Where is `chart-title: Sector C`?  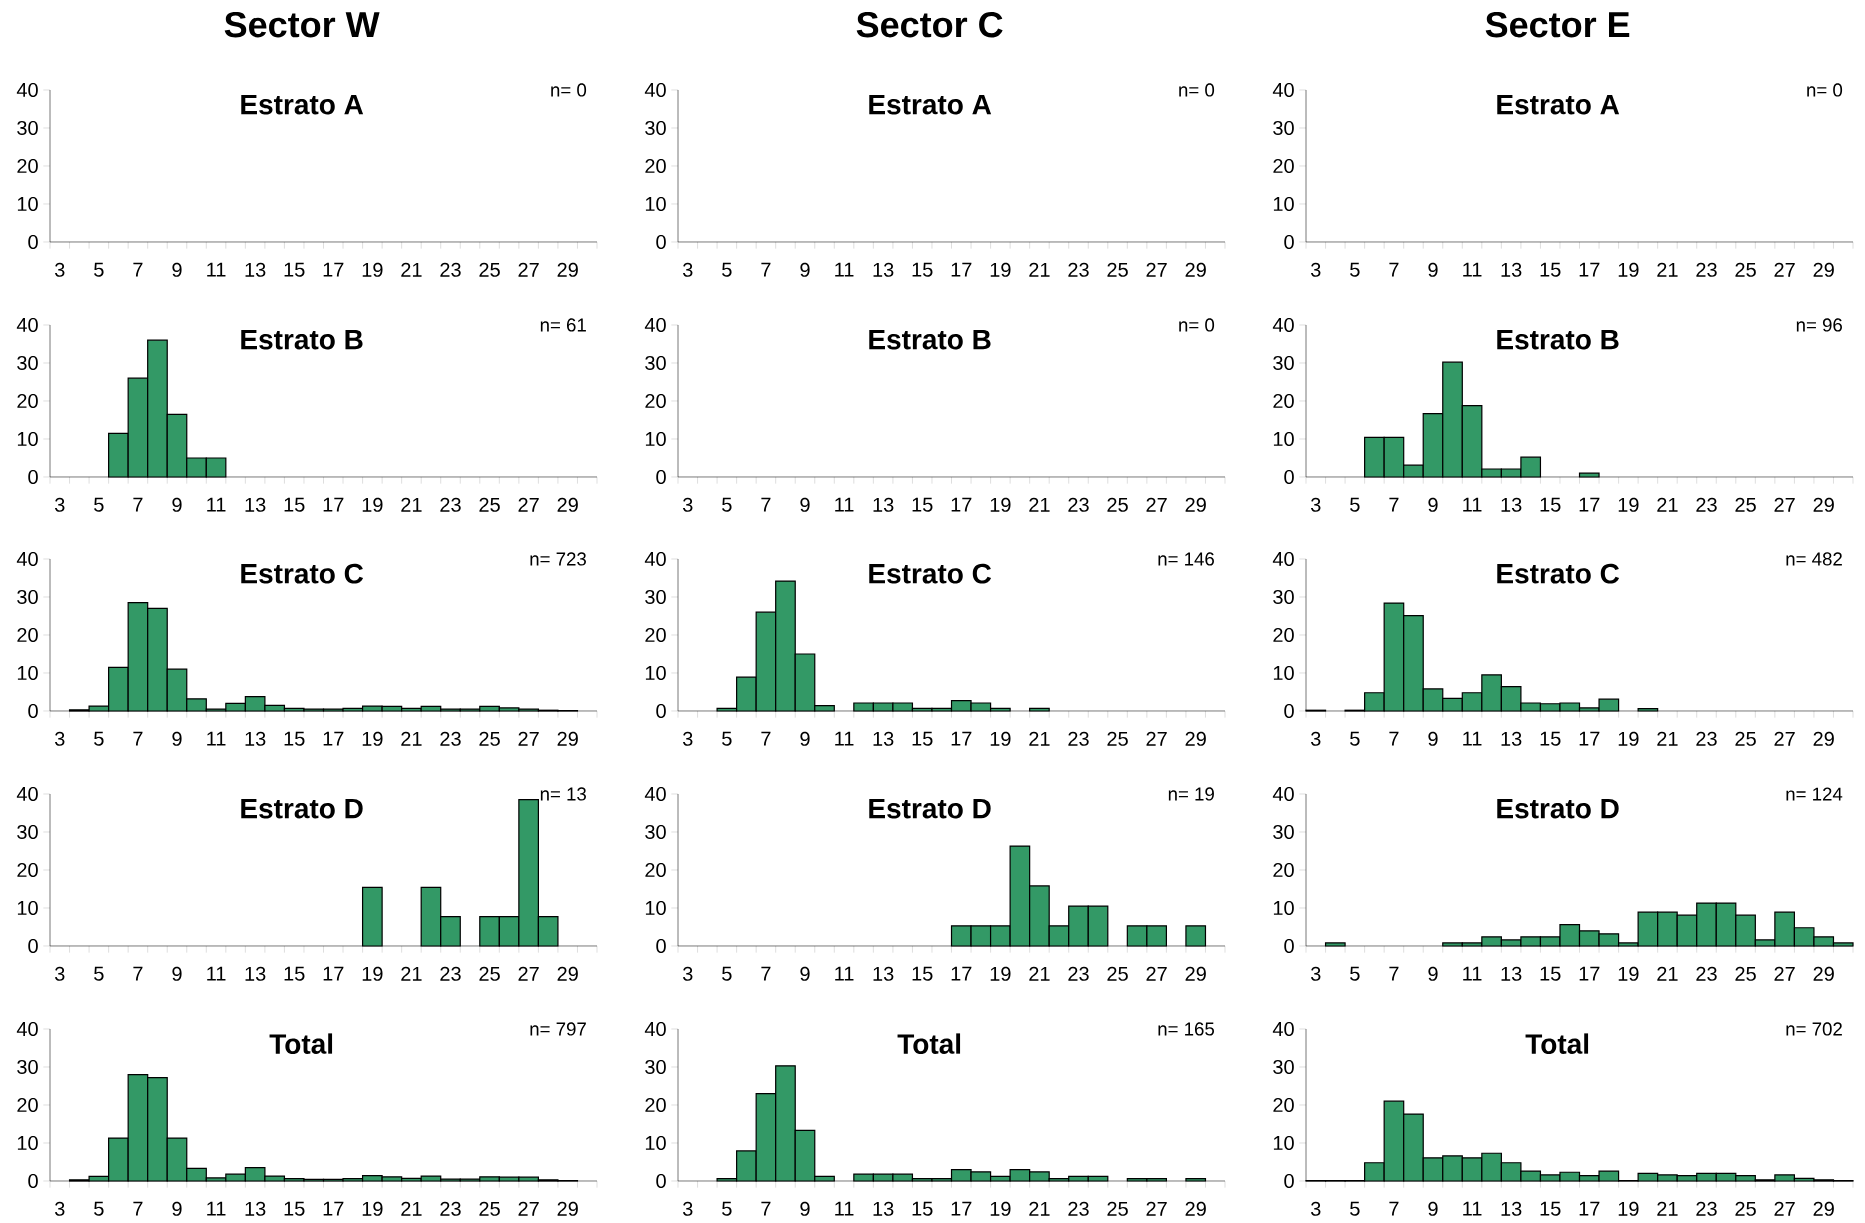 chart-title: Sector C is located at coordinates (929, 24).